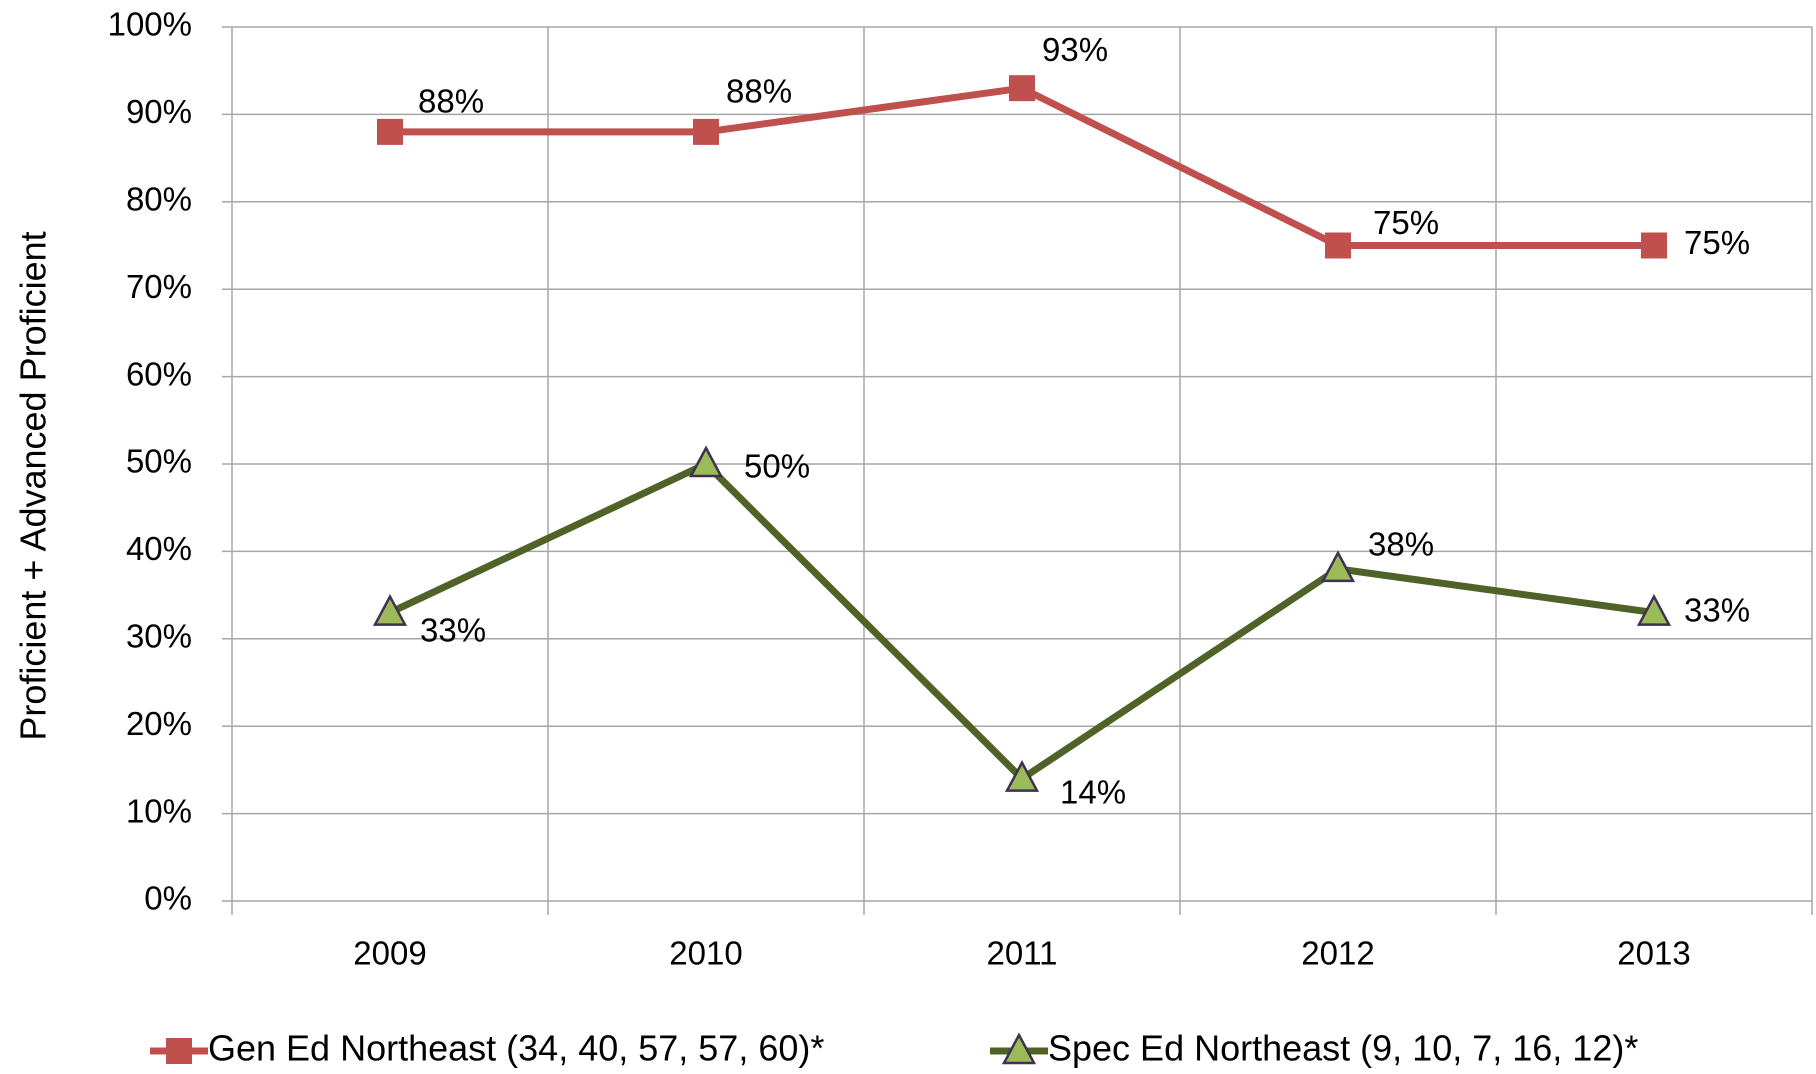 The image size is (1816, 1074). I want to click on x-tick-label: 2012, so click(1337, 953).